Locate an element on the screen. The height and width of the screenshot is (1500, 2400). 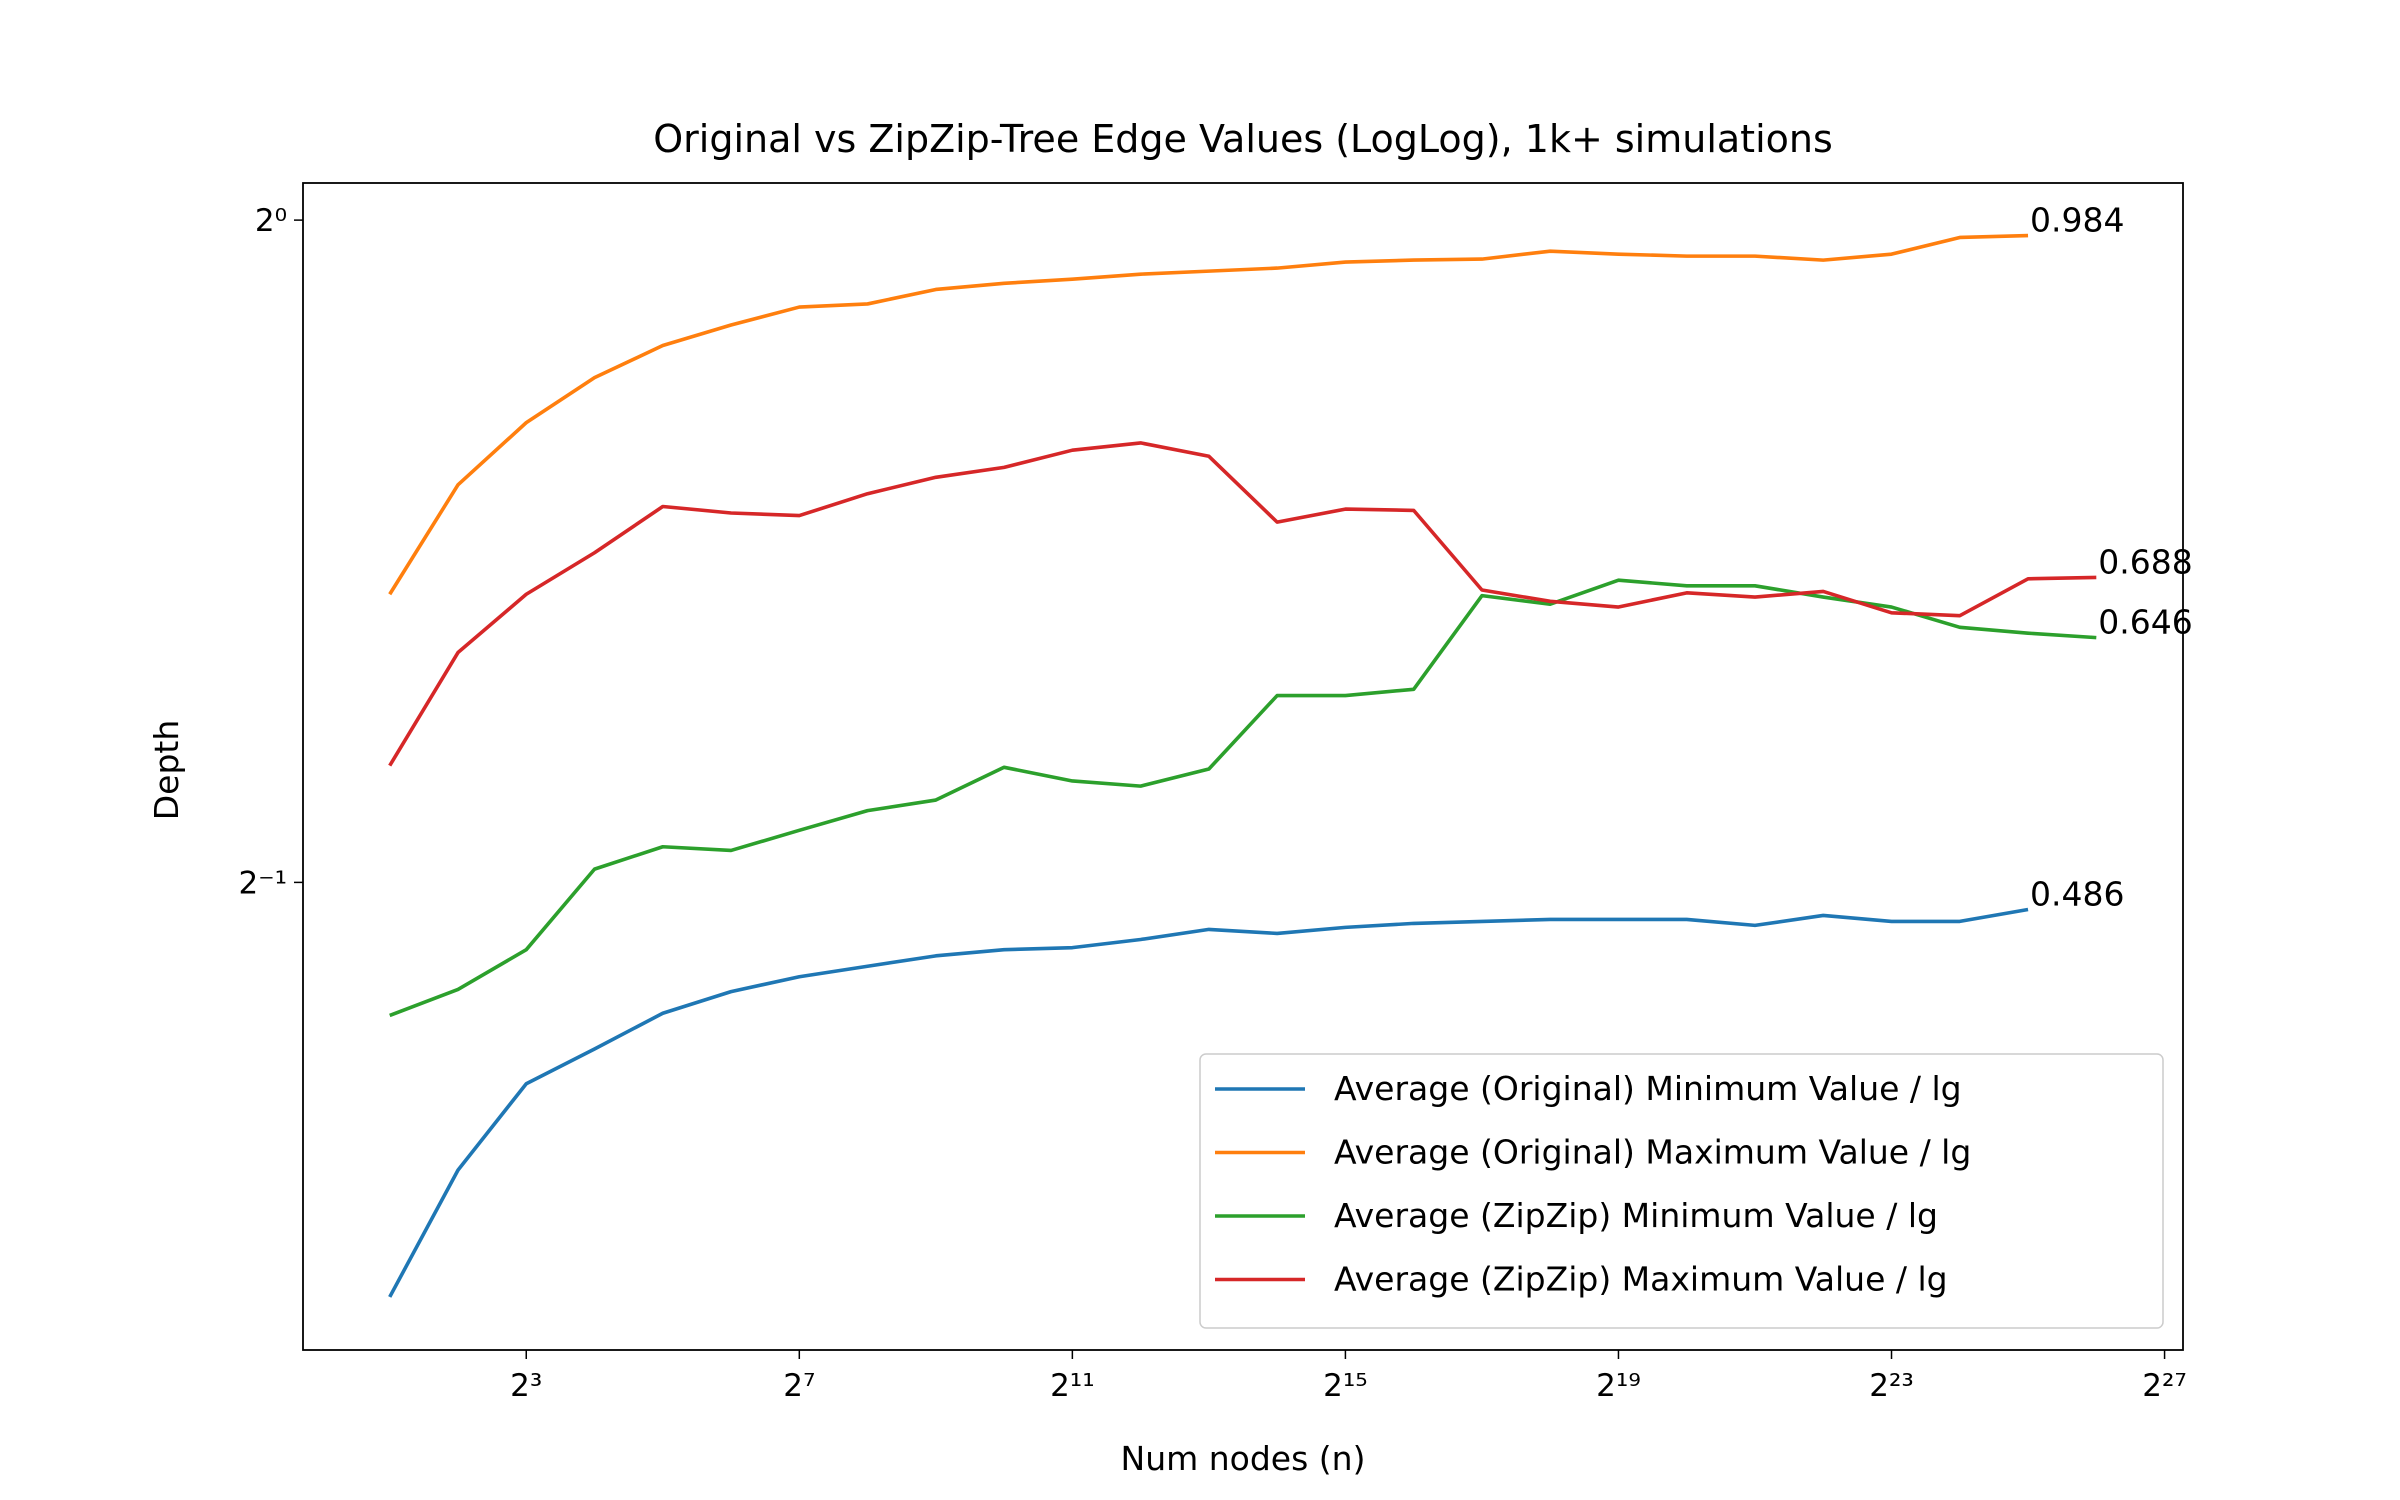
x-tick-label: 2¹⁵ is located at coordinates (1345, 1386).